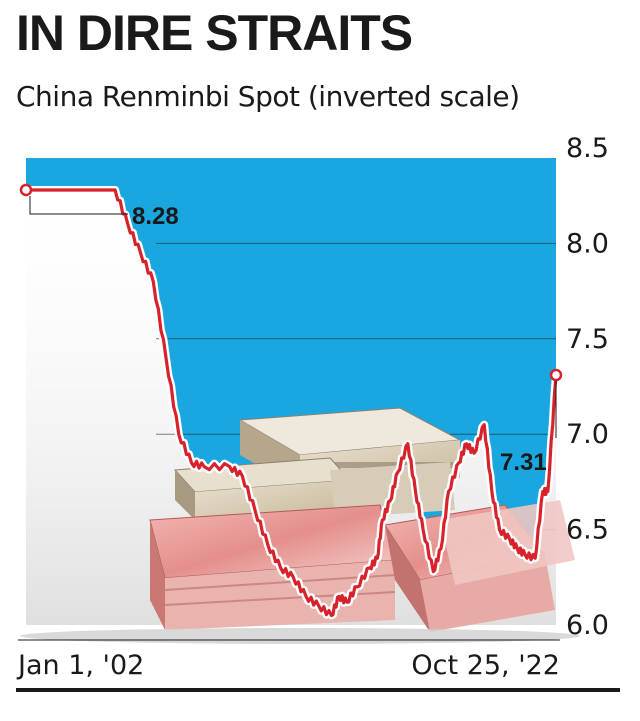  Describe the element at coordinates (26, 190) in the screenshot. I see `start-point` at that location.